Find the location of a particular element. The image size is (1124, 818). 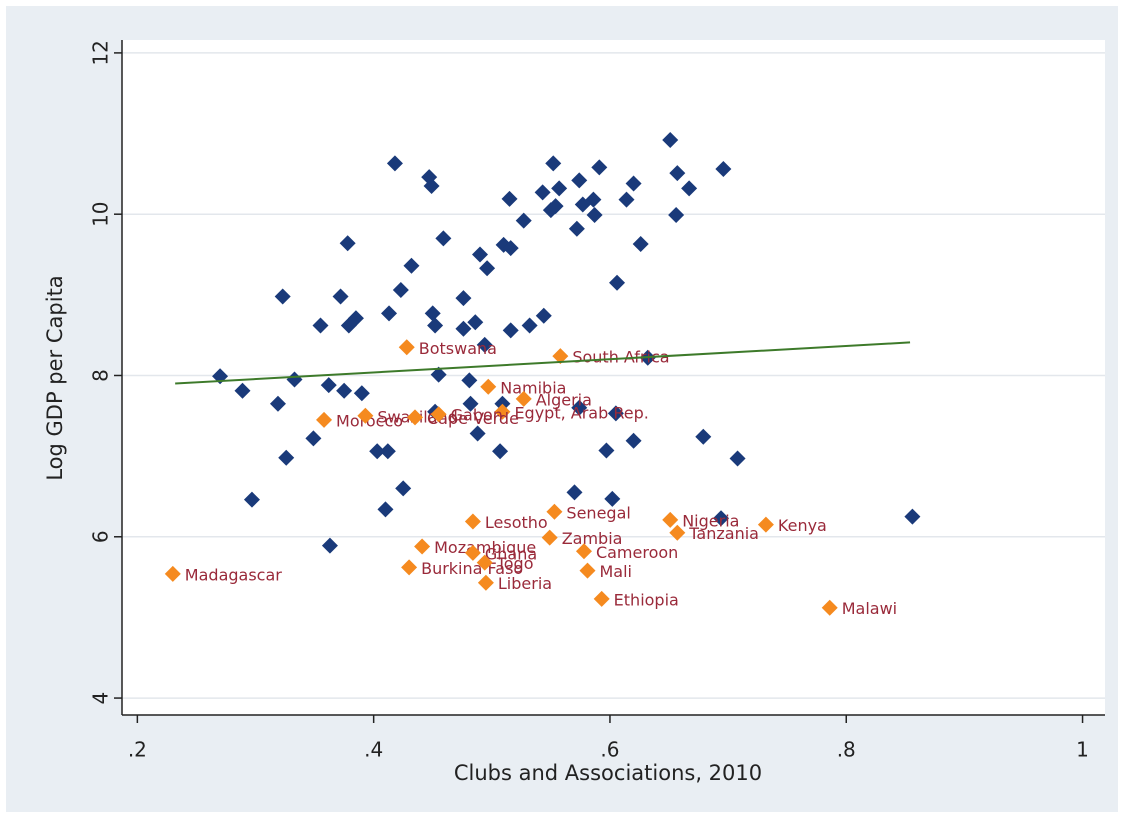

point-label: Lesotho is located at coordinates (516, 522).